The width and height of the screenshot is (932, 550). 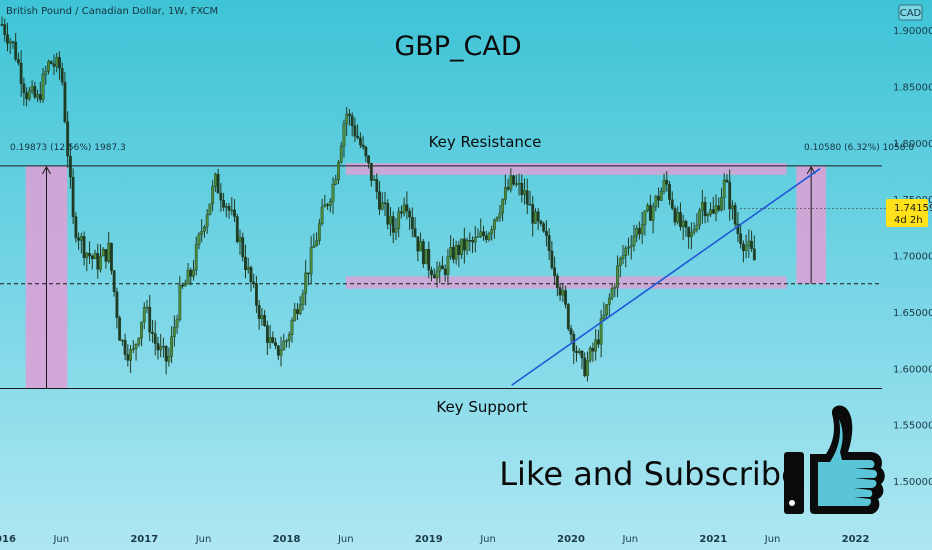 What do you see at coordinates (485, 142) in the screenshot?
I see `key-resistance-label: Key Resistance` at bounding box center [485, 142].